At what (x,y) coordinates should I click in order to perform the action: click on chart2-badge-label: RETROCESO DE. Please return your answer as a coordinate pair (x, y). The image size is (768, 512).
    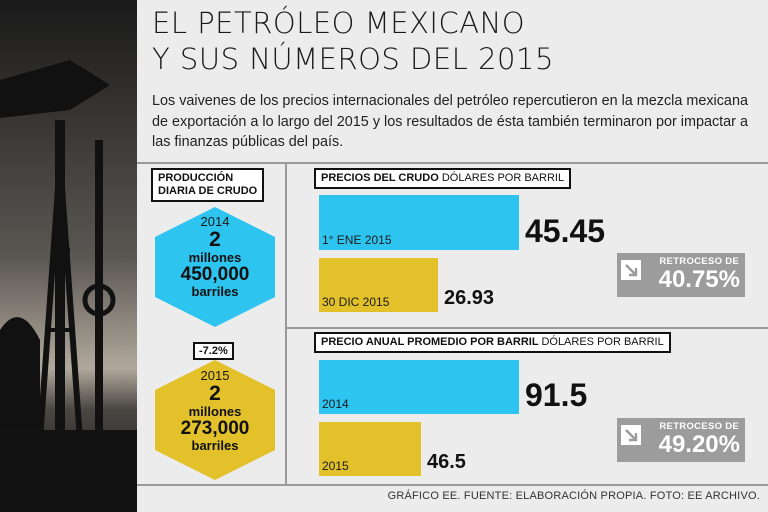
    Looking at the image, I should click on (699, 426).